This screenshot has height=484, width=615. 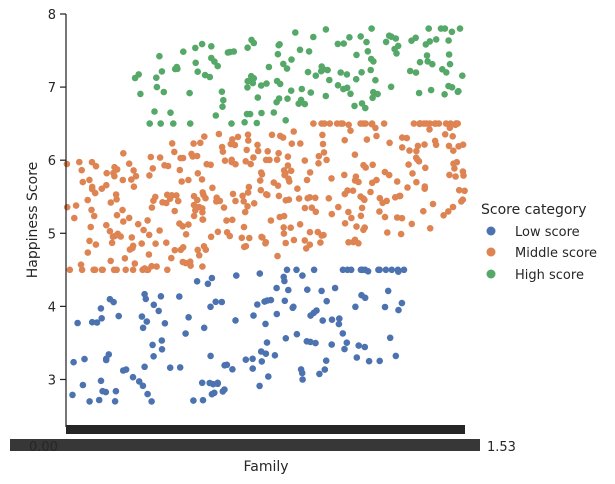 I want to click on y-tick-label: 3, so click(x=52, y=380).